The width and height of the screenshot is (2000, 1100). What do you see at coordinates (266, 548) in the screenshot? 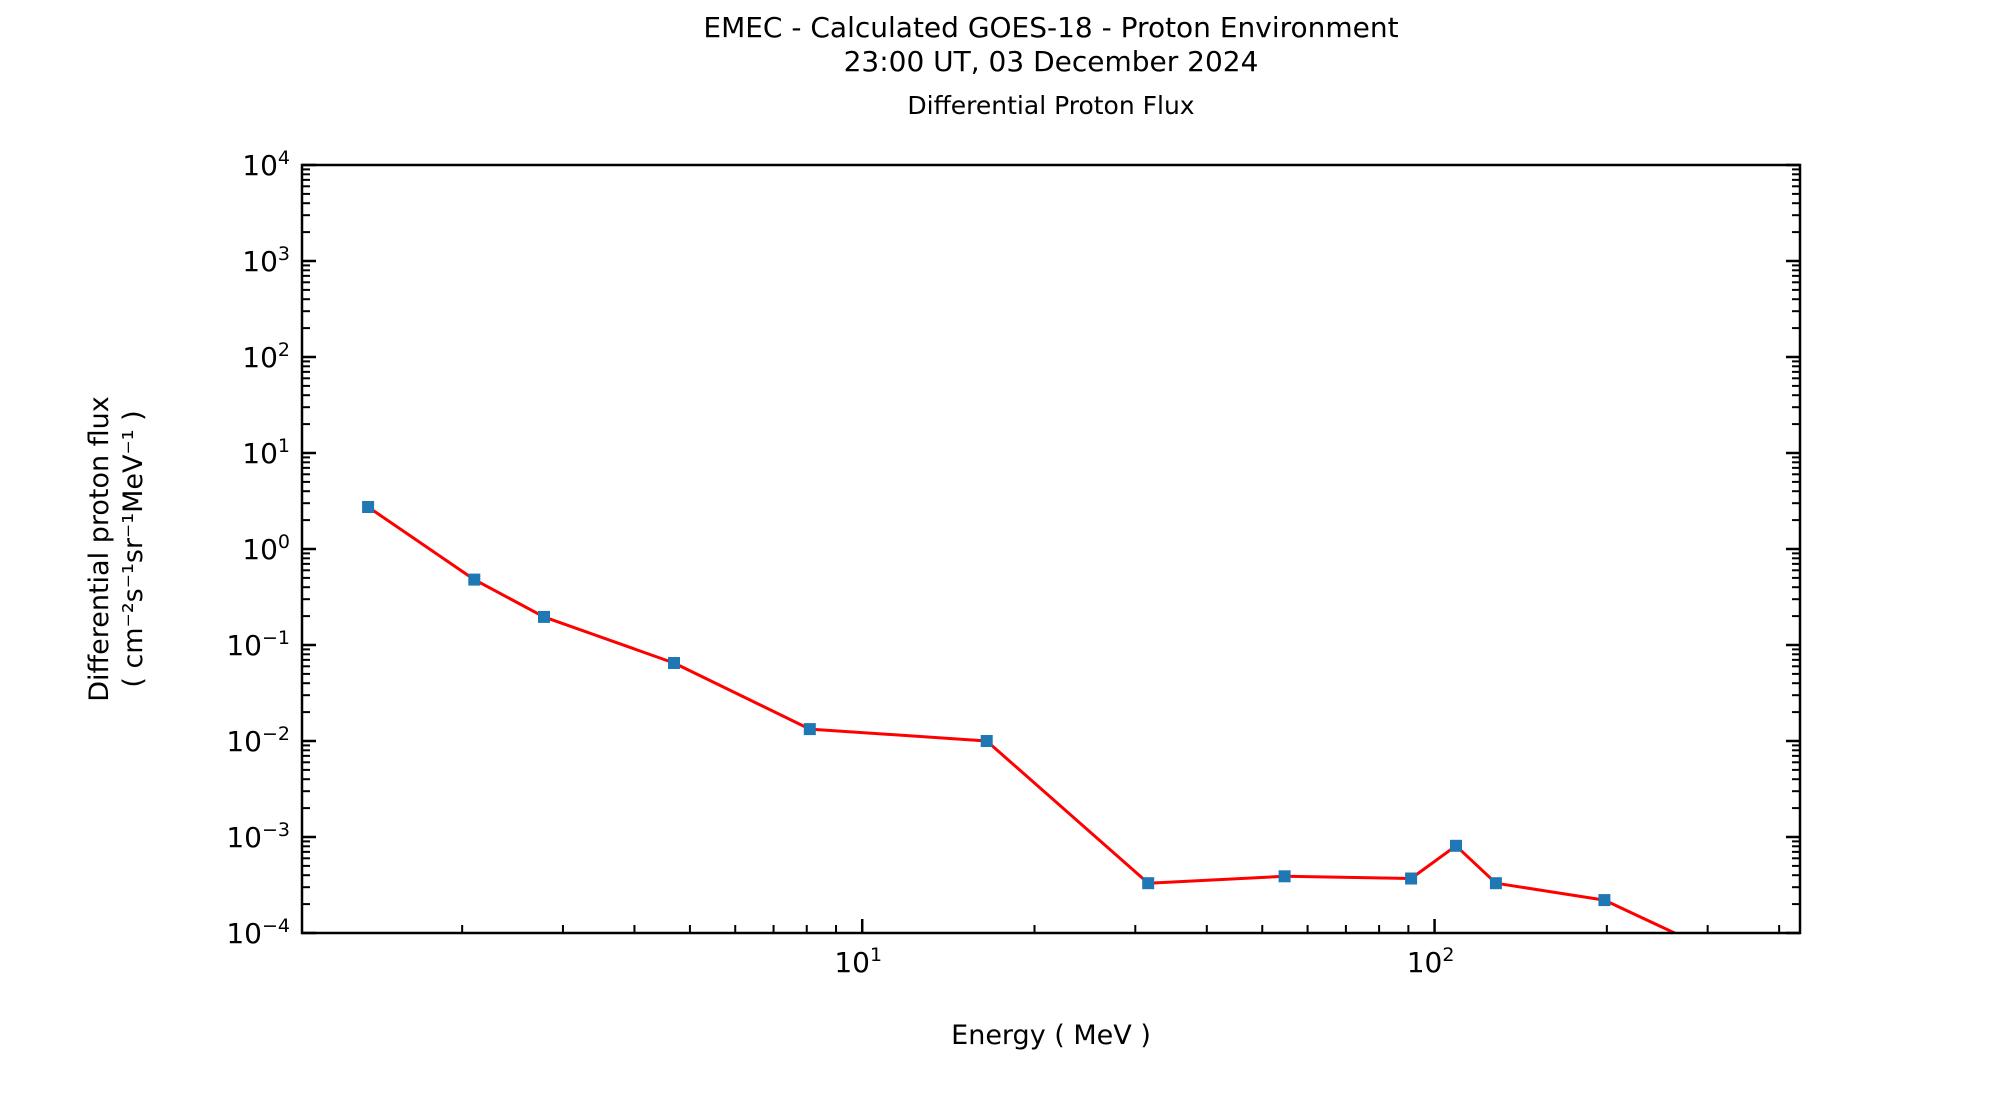
I see `y-tick-label: 10⁰` at bounding box center [266, 548].